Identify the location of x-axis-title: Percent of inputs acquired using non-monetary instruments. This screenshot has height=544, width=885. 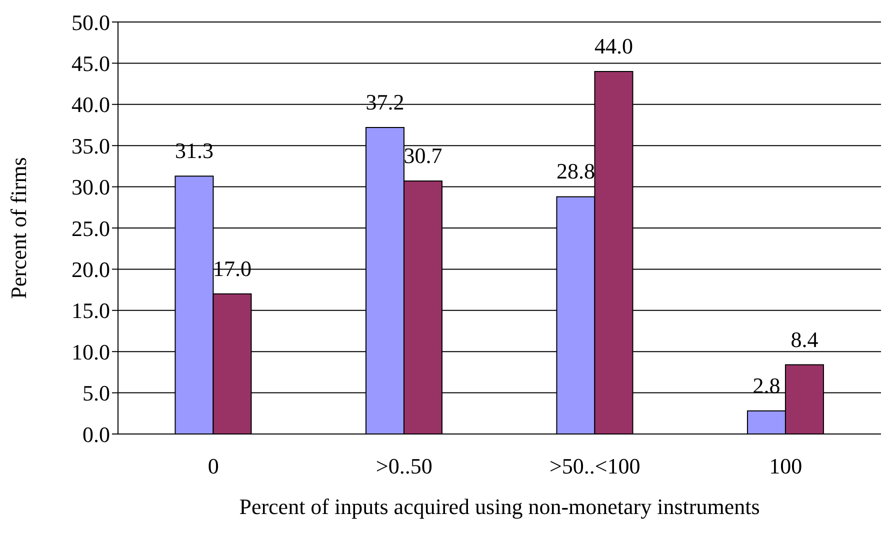
(499, 506).